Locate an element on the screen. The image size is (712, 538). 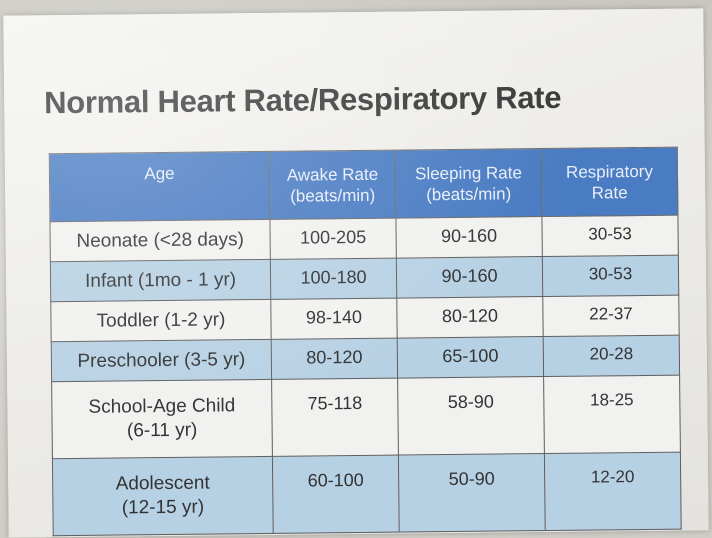
table-row-neonate: Neonate (<28 days) 100-205 90-160 30-53 is located at coordinates (364, 238).